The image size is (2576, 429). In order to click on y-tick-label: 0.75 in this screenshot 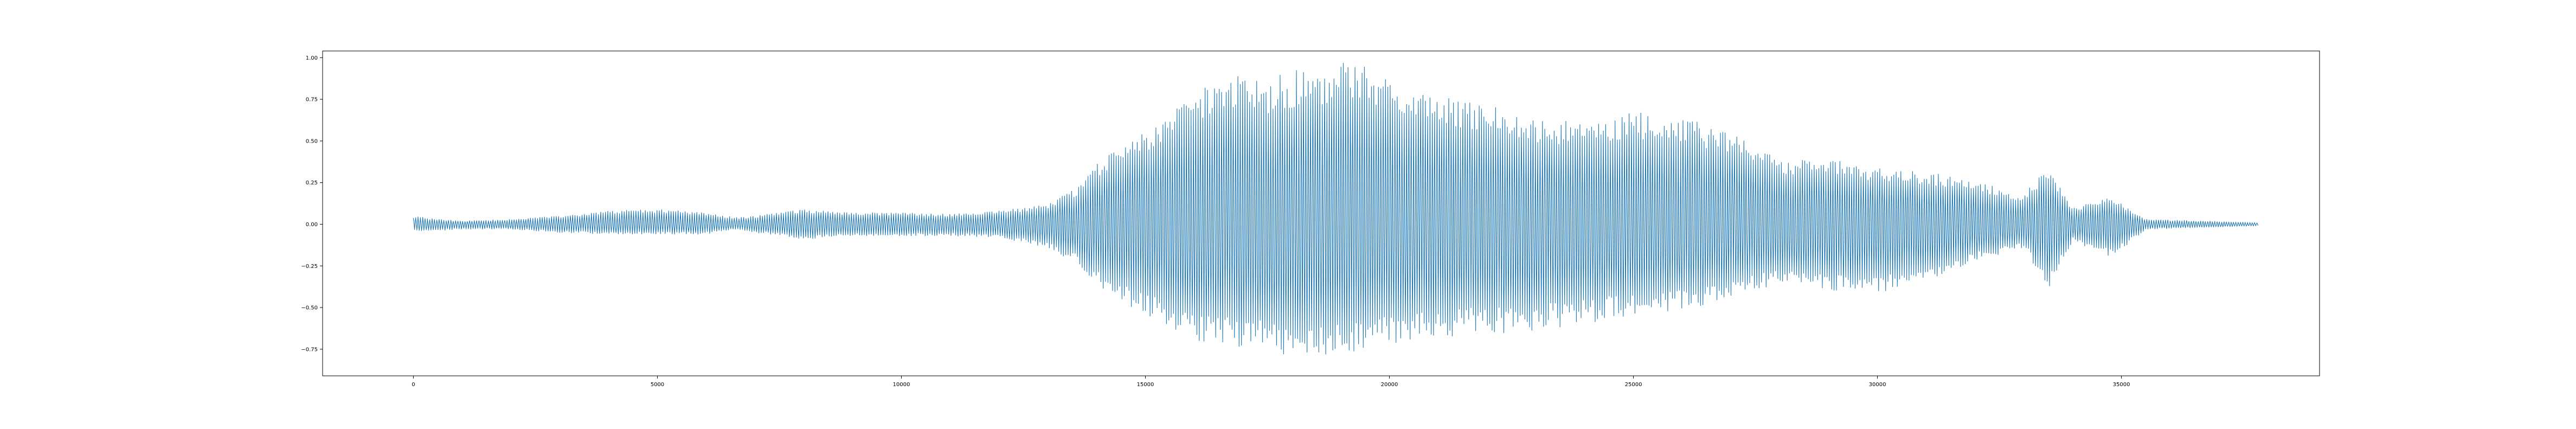, I will do `click(312, 100)`.